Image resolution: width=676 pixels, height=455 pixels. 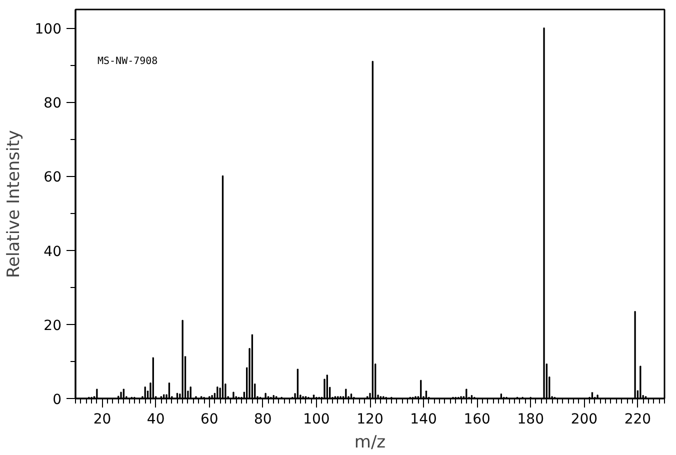 I want to click on x-tick-label: 120, so click(x=370, y=420).